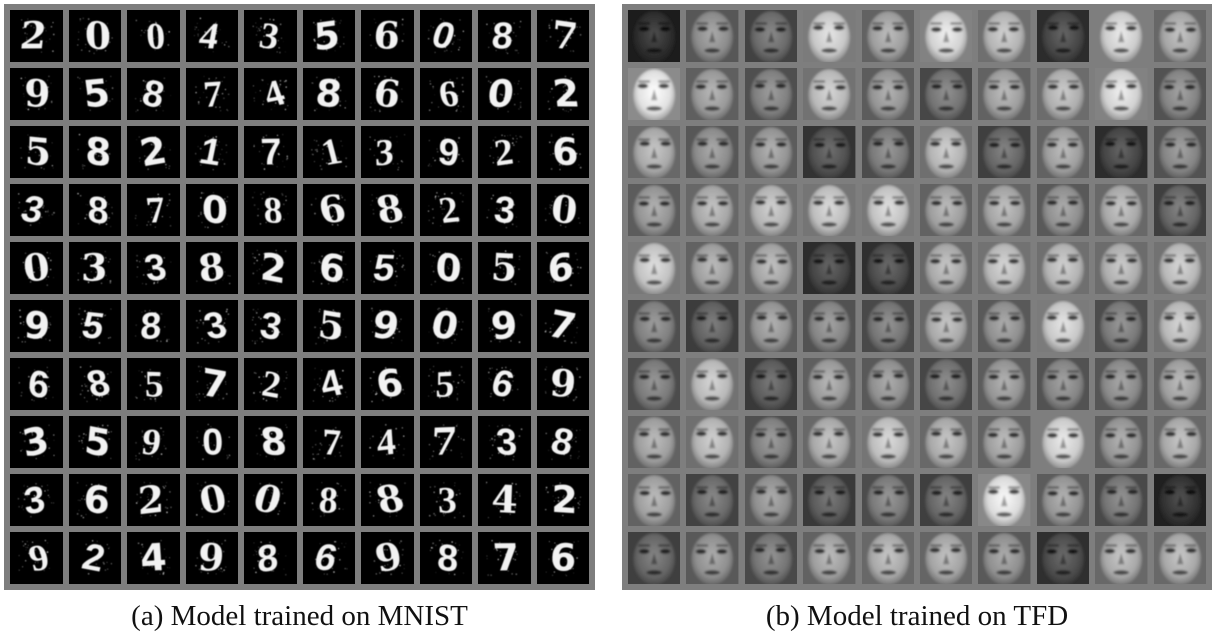  Describe the element at coordinates (299, 616) in the screenshot. I see `caption-mnist: (a) Model trained on MNIST` at that location.